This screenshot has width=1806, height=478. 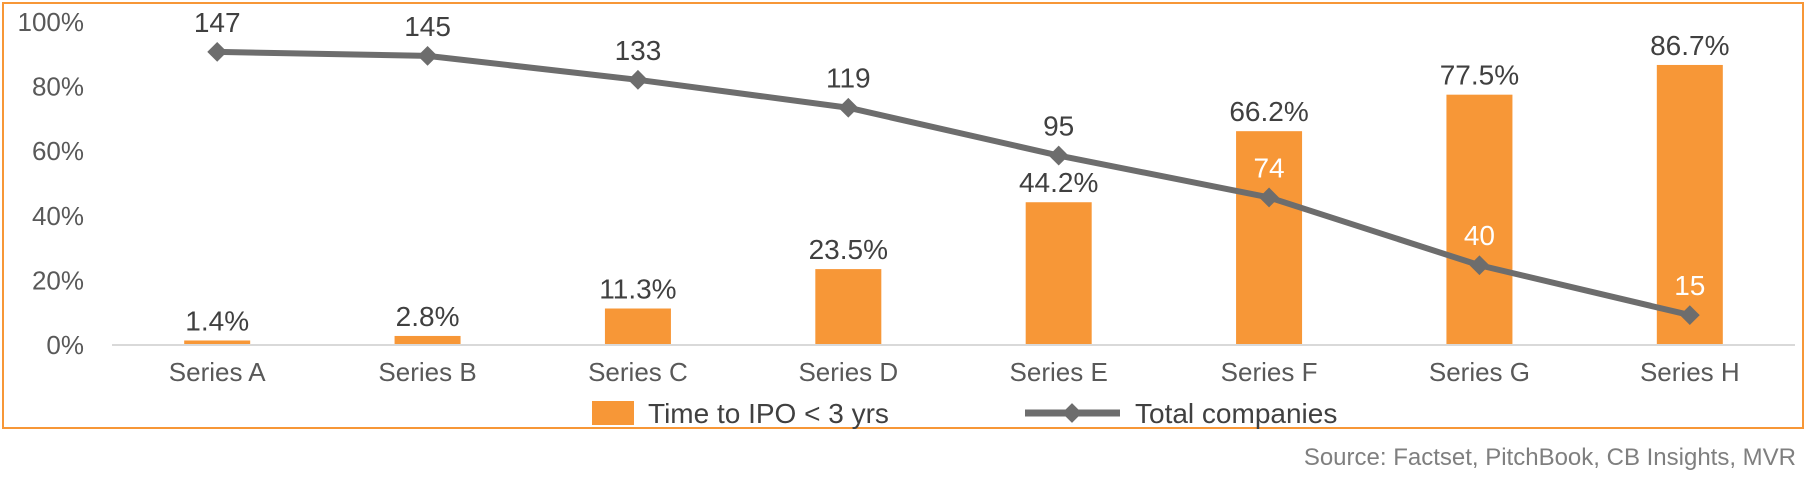 I want to click on line-data-label: 40, so click(x=1479, y=235).